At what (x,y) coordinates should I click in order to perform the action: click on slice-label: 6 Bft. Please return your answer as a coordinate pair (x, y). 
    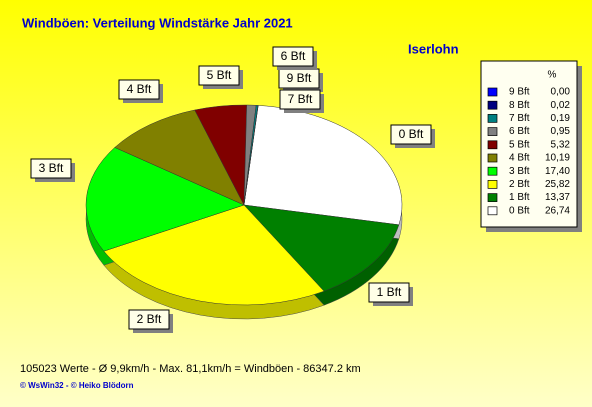
    Looking at the image, I should click on (293, 56).